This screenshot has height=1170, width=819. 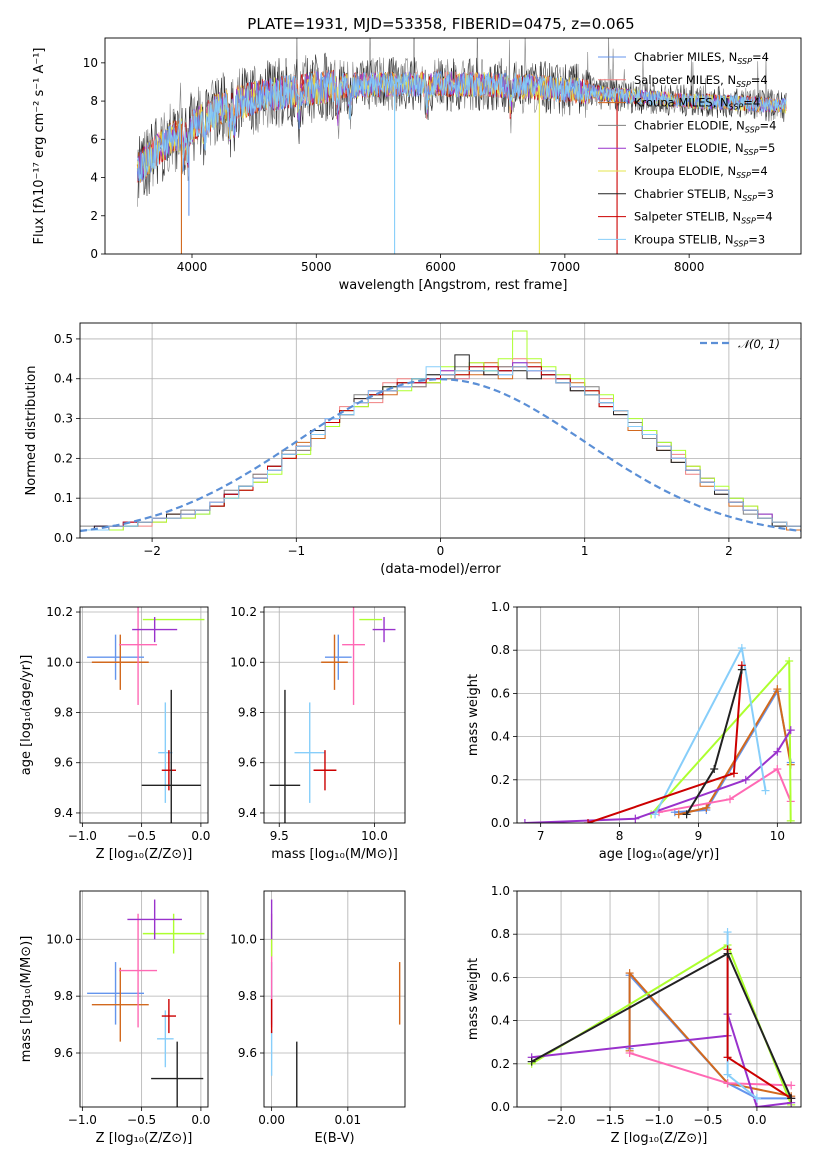 I want to click on x-tick-label: 2, so click(x=729, y=551).